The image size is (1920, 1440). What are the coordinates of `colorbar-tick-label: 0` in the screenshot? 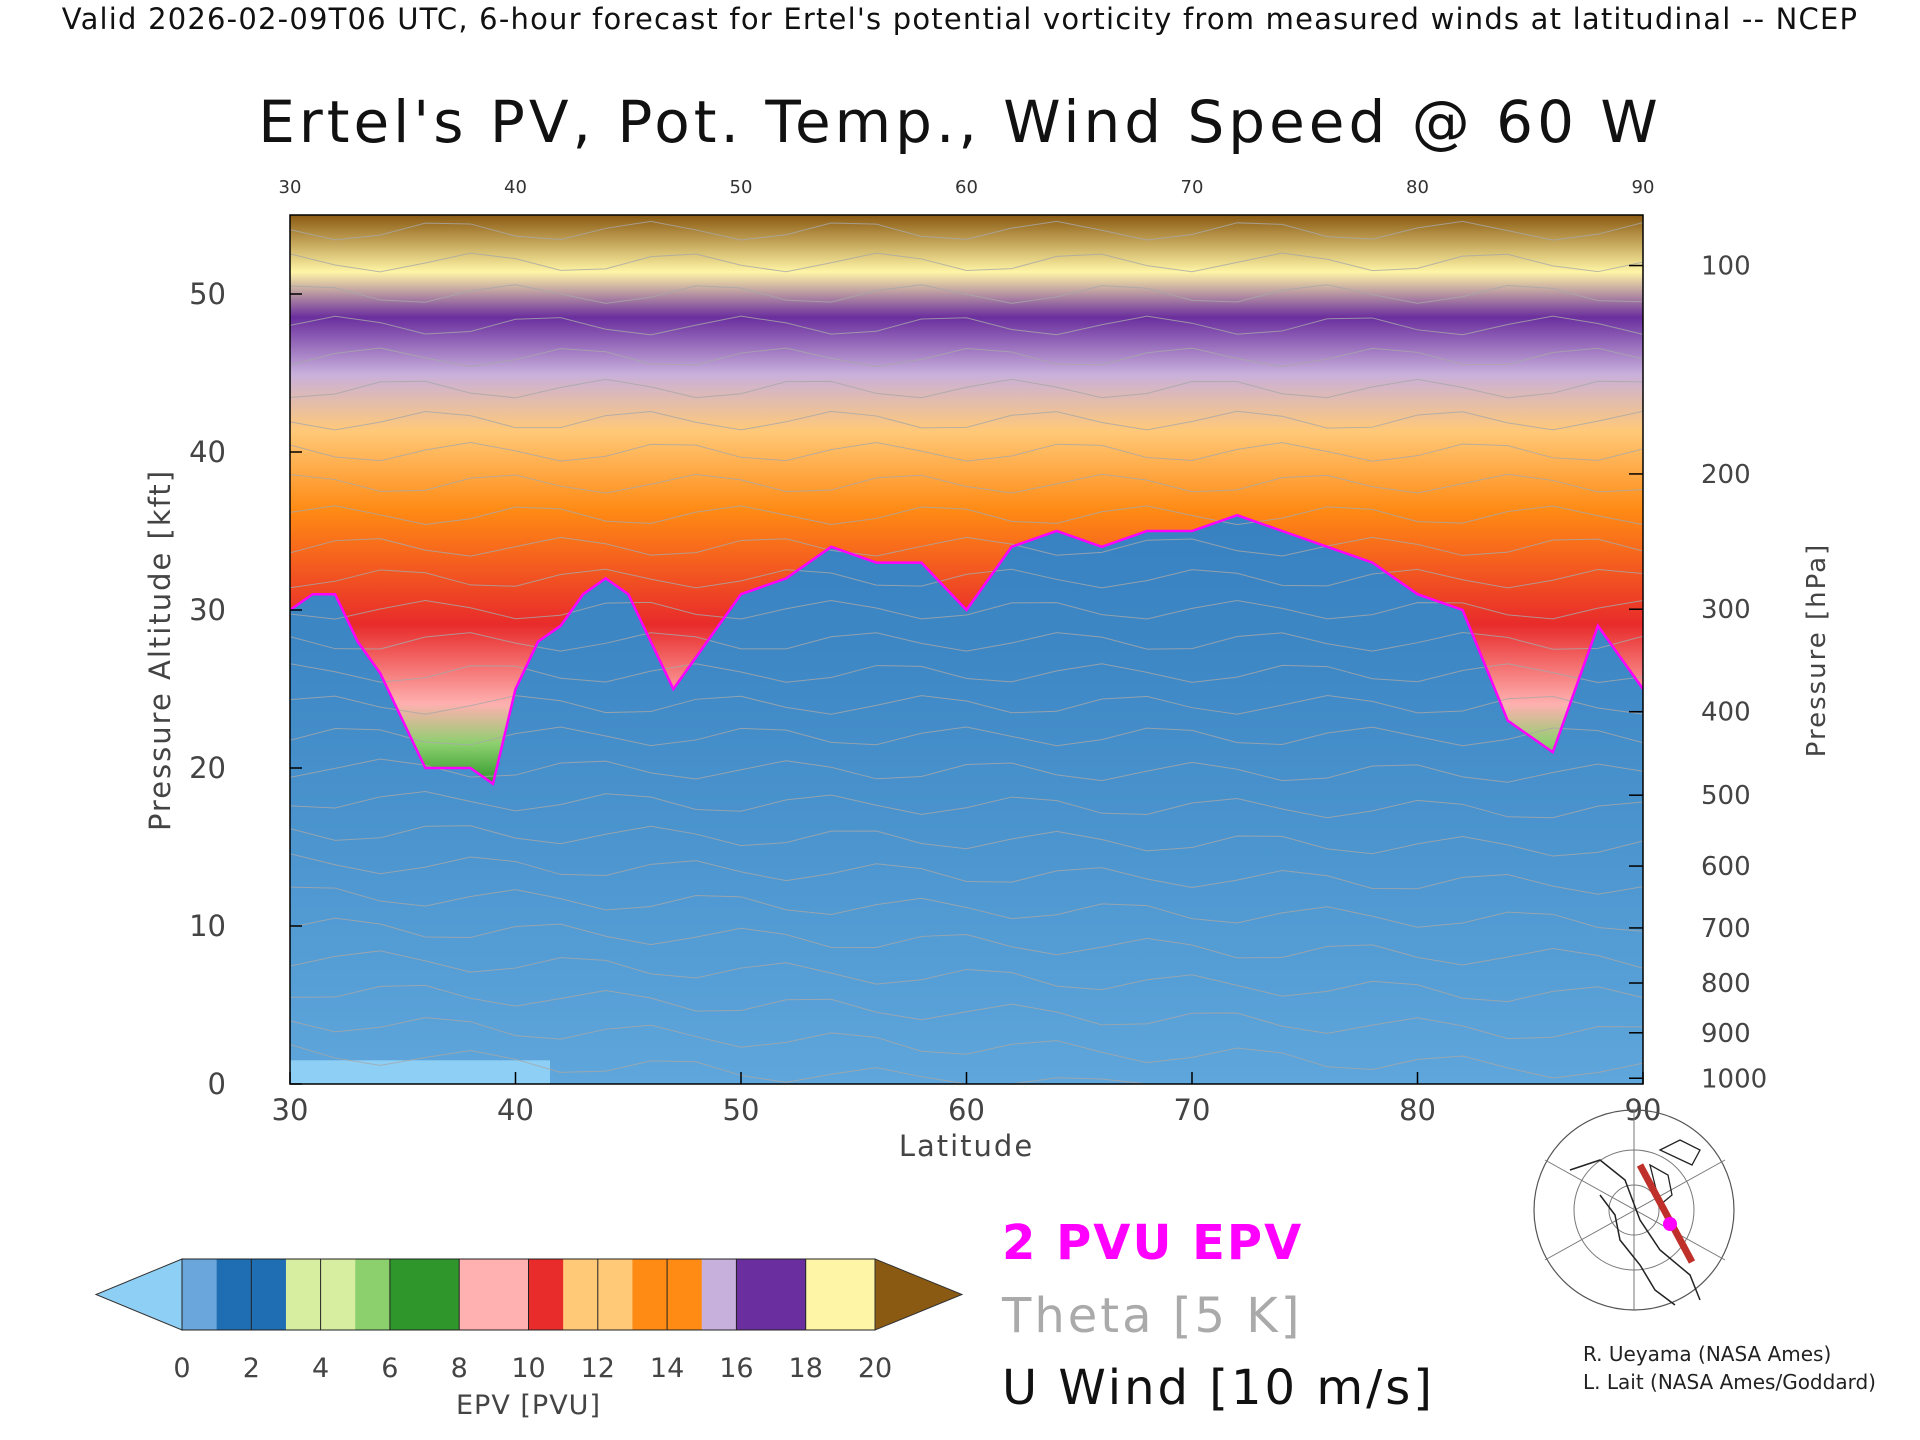 It's located at (181, 1368).